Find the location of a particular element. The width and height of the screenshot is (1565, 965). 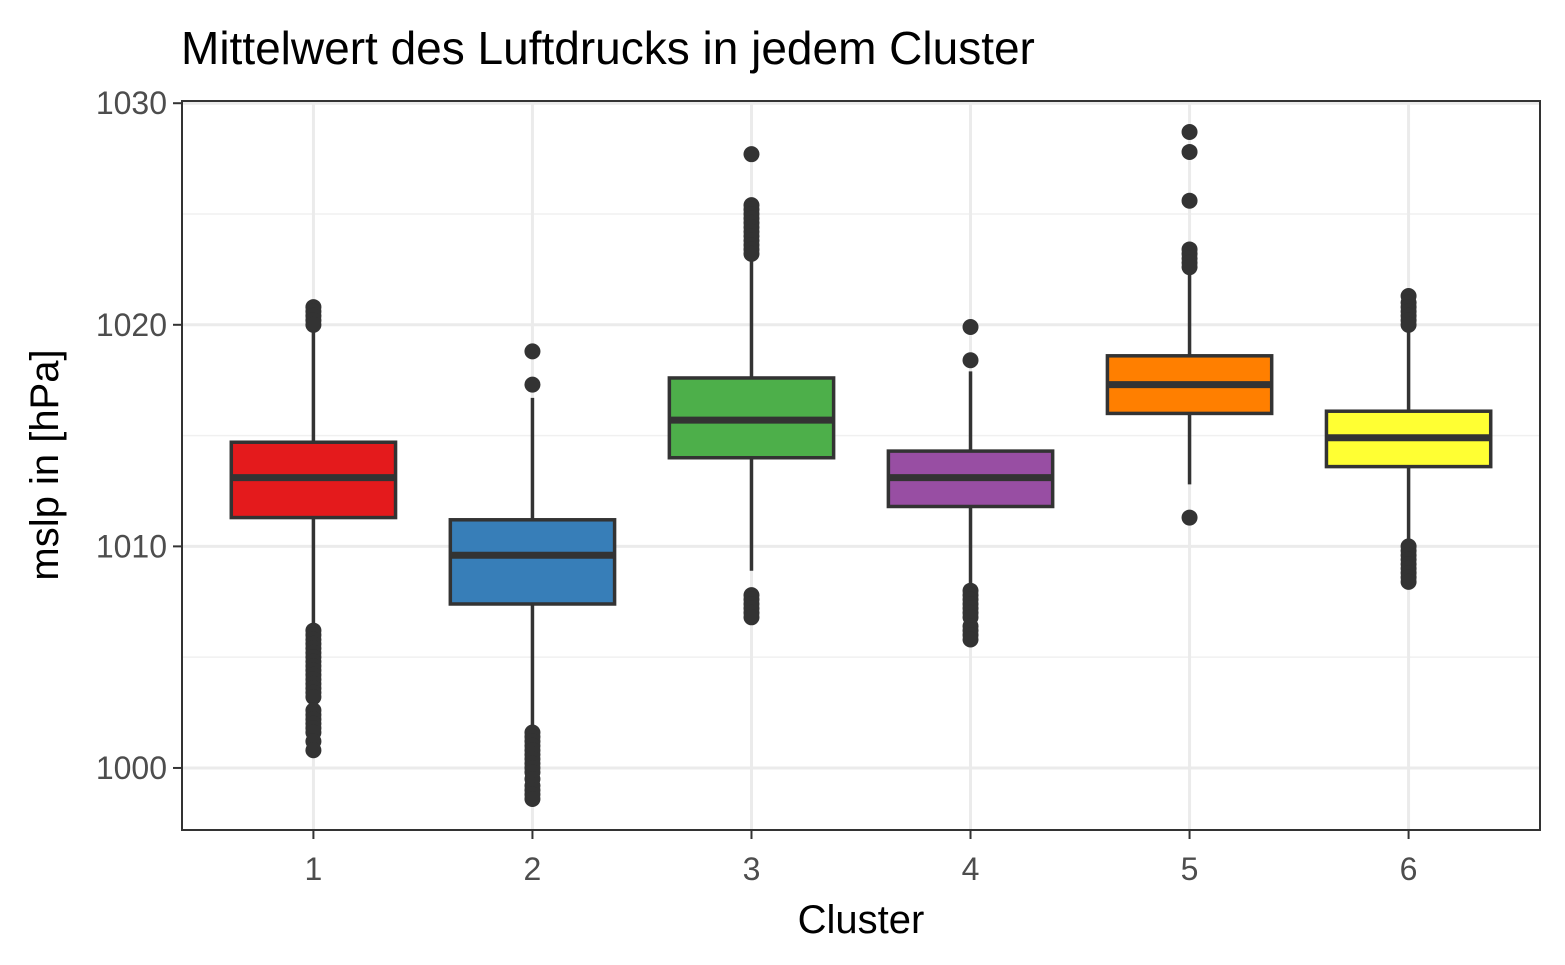

x-axis: 1 2 3 4 5 6 is located at coordinates (861, 858).